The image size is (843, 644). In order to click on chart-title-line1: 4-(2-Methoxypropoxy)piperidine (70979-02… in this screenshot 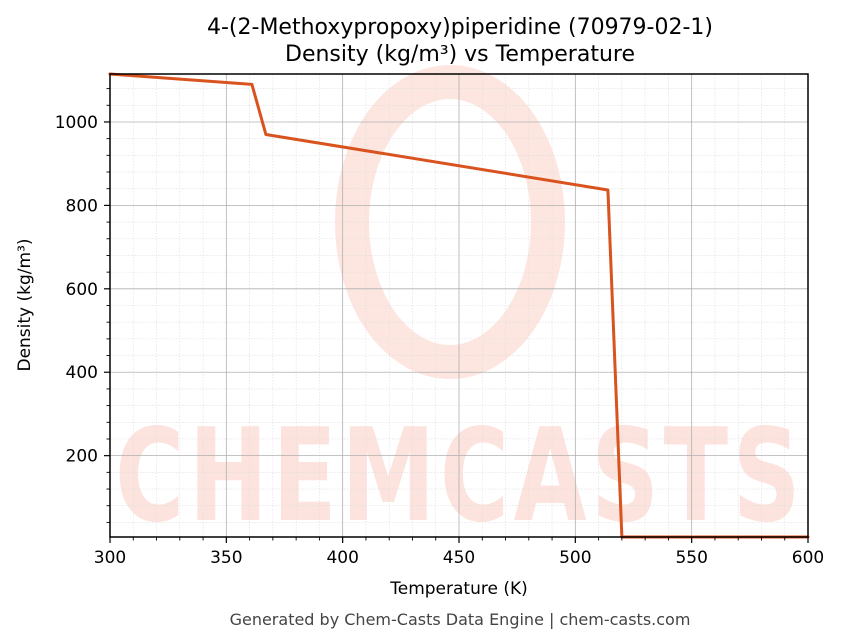, I will do `click(460, 27)`.